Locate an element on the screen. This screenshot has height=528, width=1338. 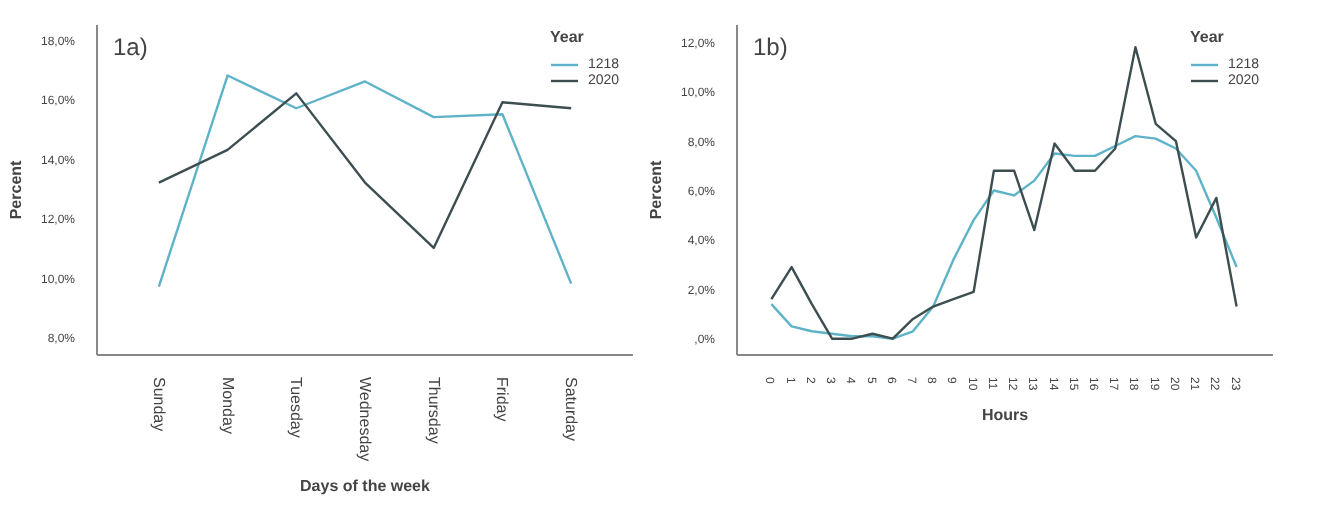
x-axis-title: Hours is located at coordinates (1005, 415).